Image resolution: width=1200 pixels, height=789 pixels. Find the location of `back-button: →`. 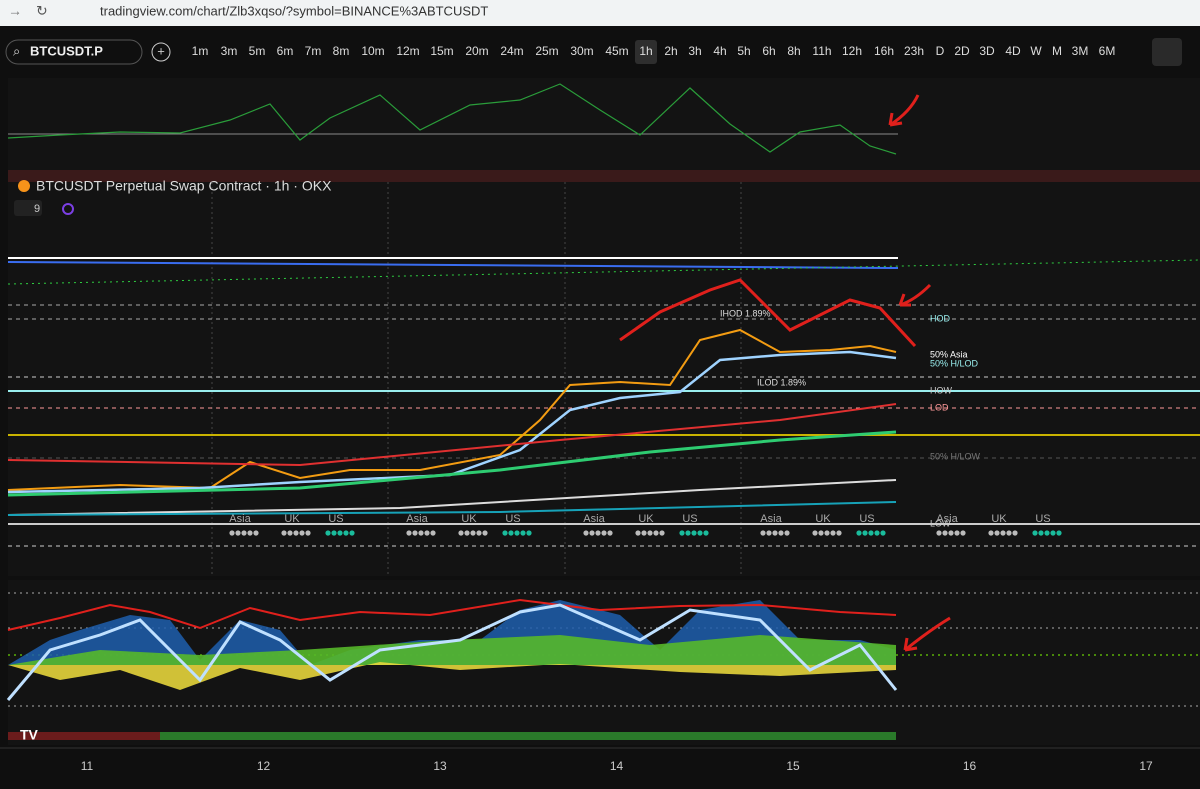

back-button: → is located at coordinates (15, 11).